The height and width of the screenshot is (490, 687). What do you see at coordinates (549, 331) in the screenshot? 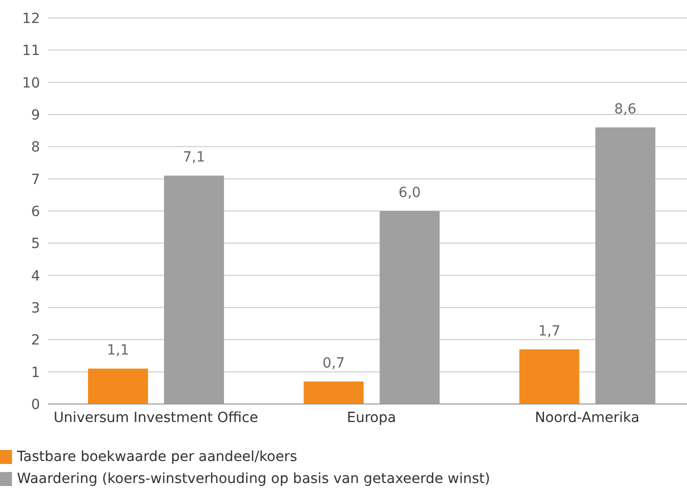
I see `data-label: 1,7` at bounding box center [549, 331].